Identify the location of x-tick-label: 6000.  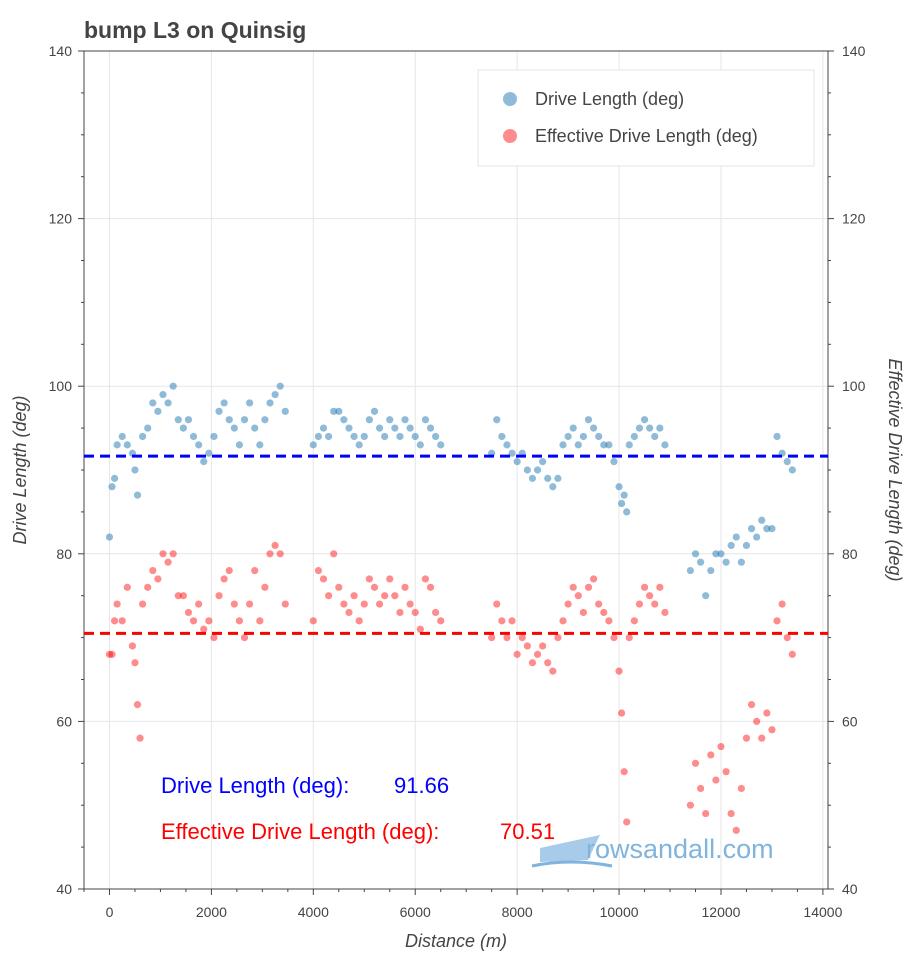
(415, 912).